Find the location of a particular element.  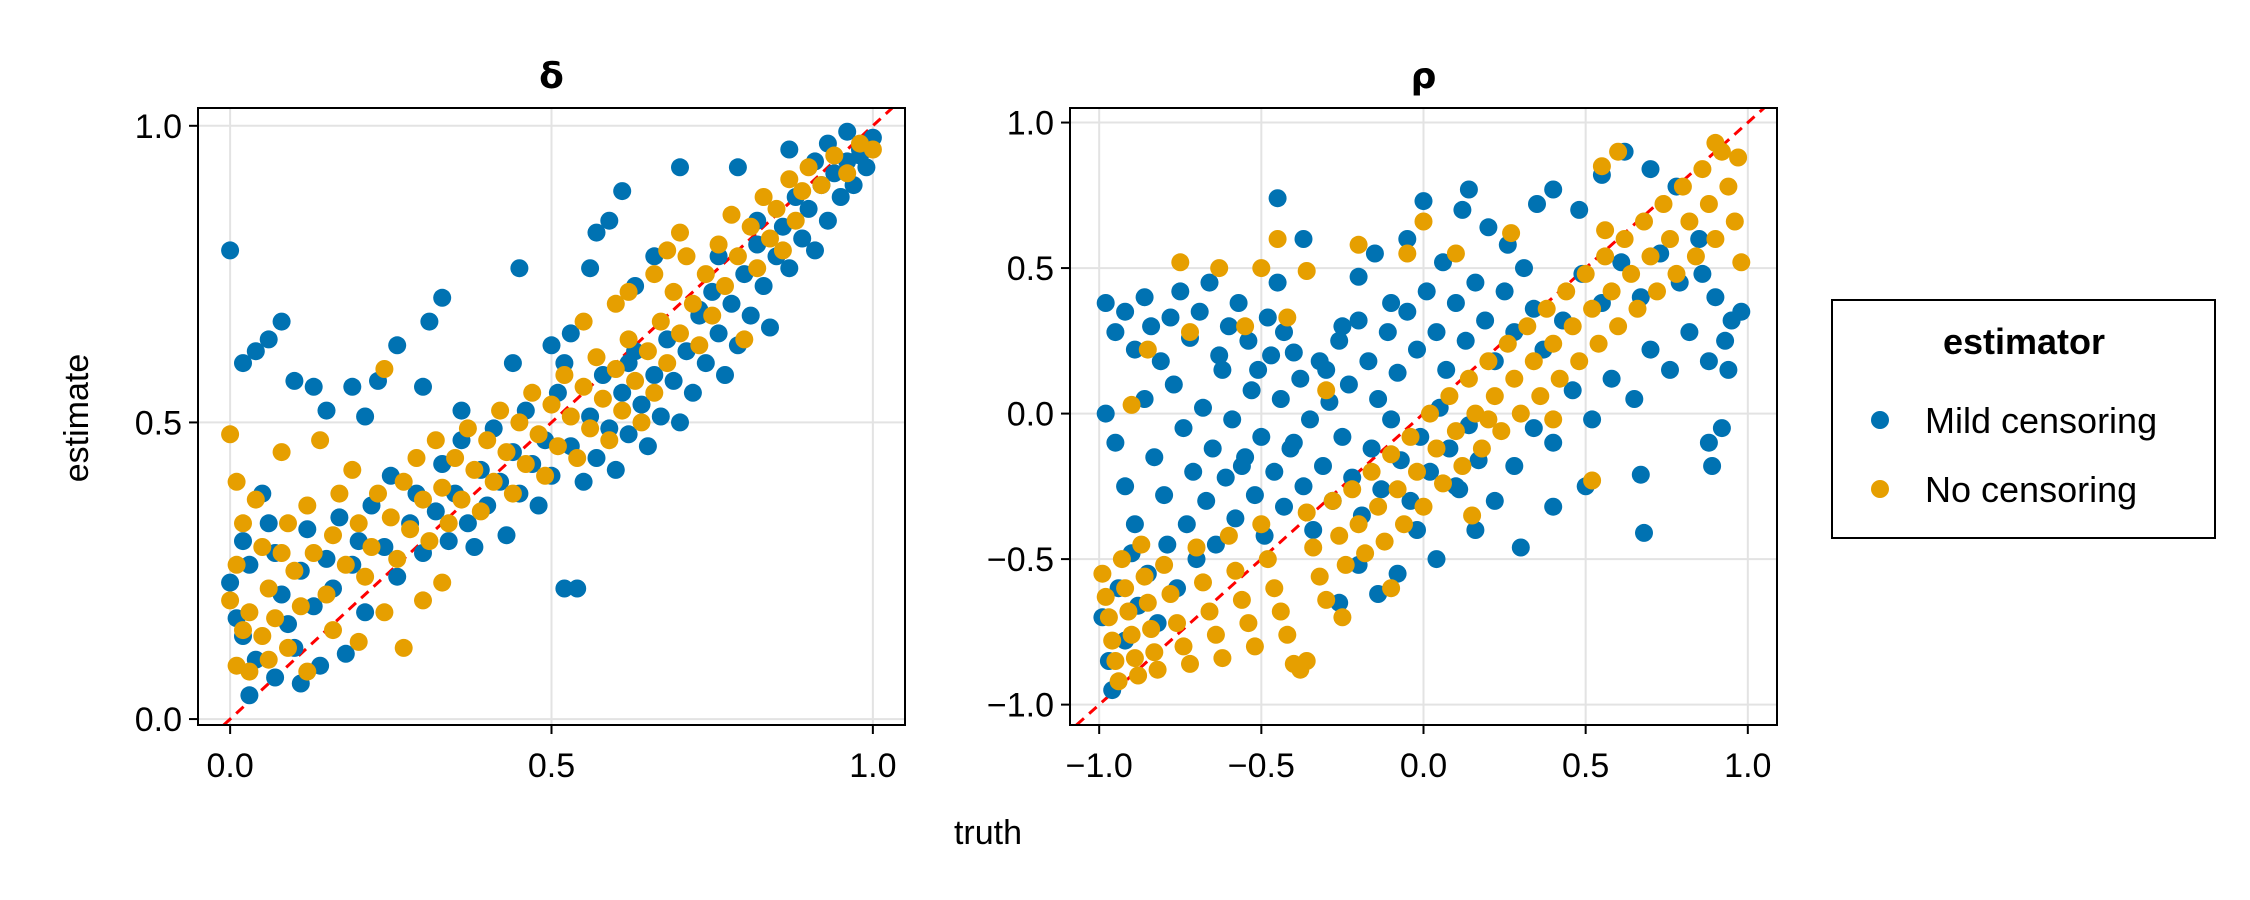

plot-title-delta: δ is located at coordinates (551, 76).